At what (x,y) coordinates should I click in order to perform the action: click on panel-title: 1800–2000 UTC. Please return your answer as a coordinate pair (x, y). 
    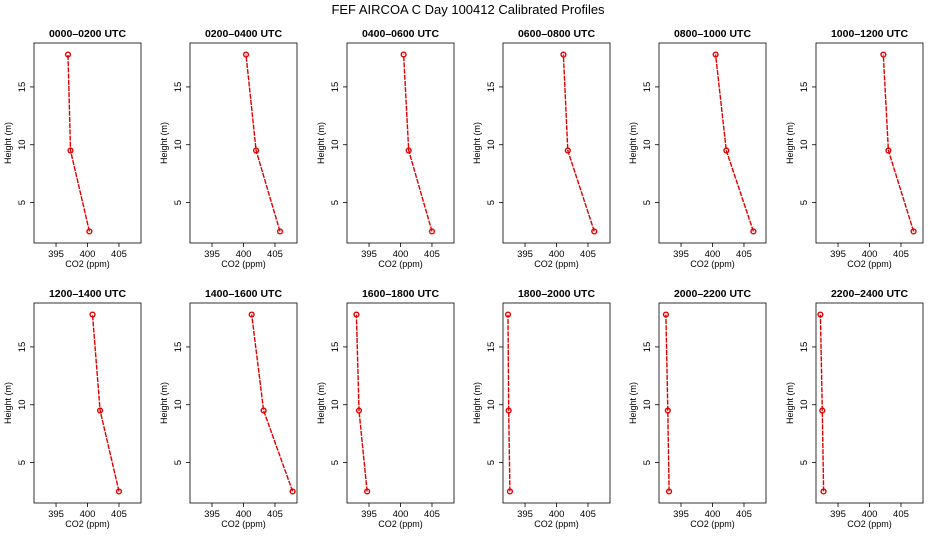
    Looking at the image, I should click on (556, 294).